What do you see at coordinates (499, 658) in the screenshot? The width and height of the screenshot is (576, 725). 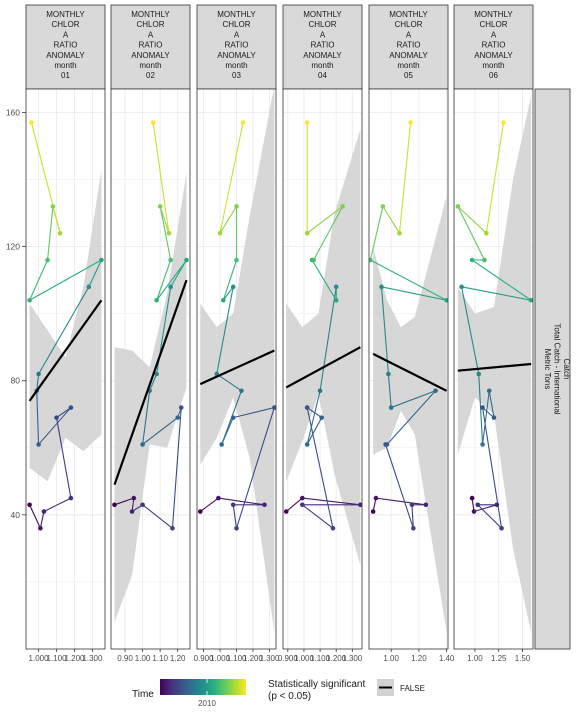 I see `x-tick-label: 1.25` at bounding box center [499, 658].